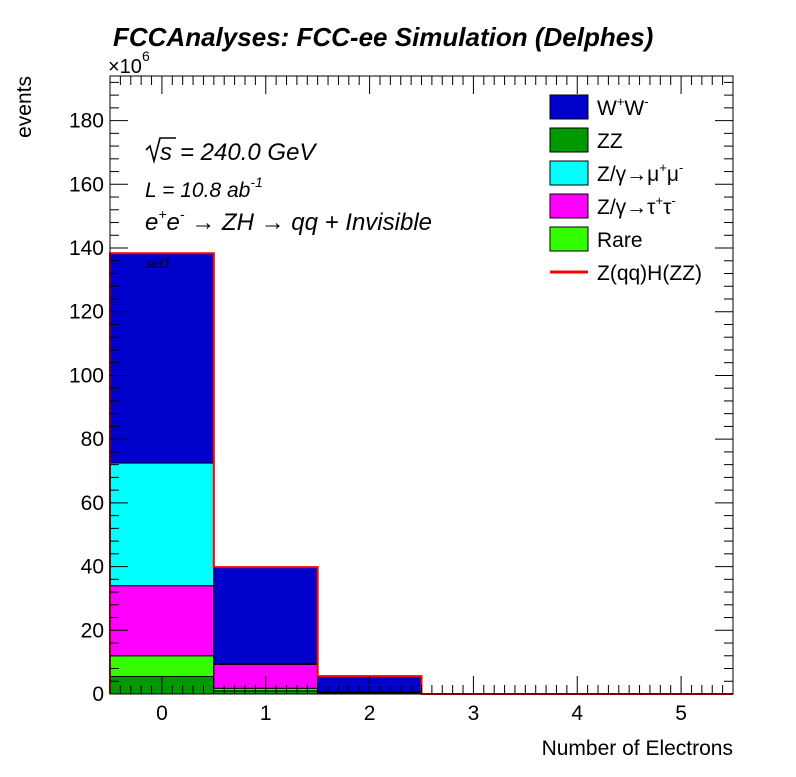 The width and height of the screenshot is (796, 777). I want to click on y-axis-label: events, so click(24, 107).